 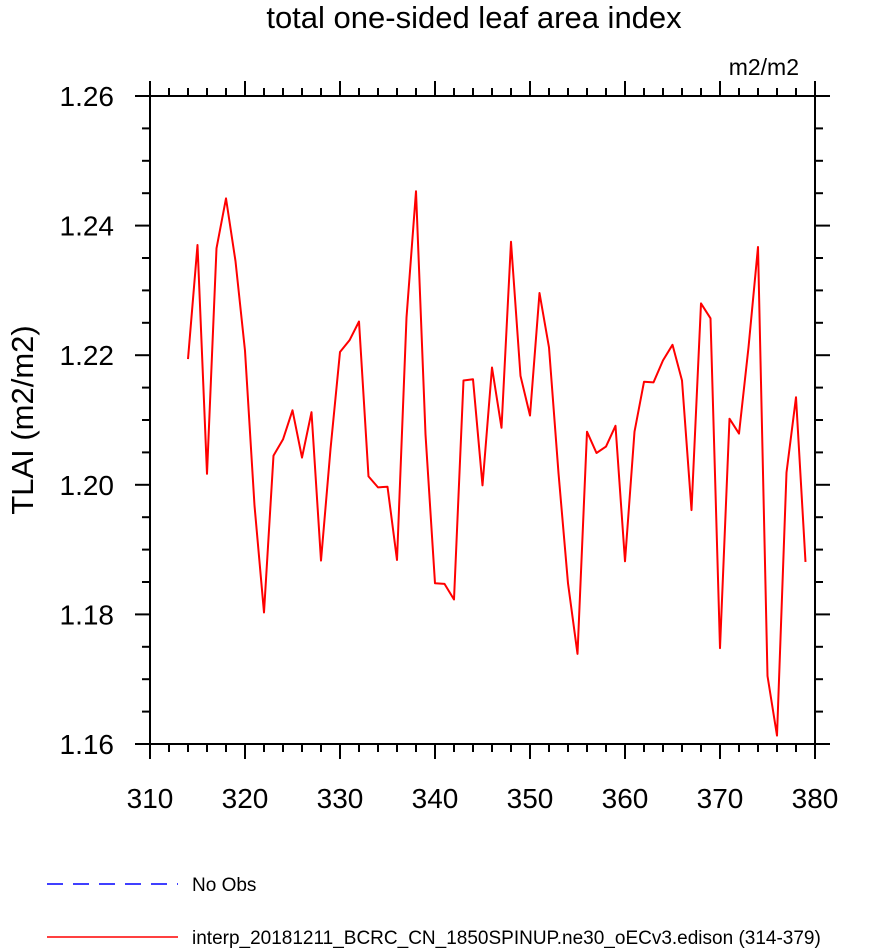 I want to click on x-tick-label: 310, so click(x=150, y=798).